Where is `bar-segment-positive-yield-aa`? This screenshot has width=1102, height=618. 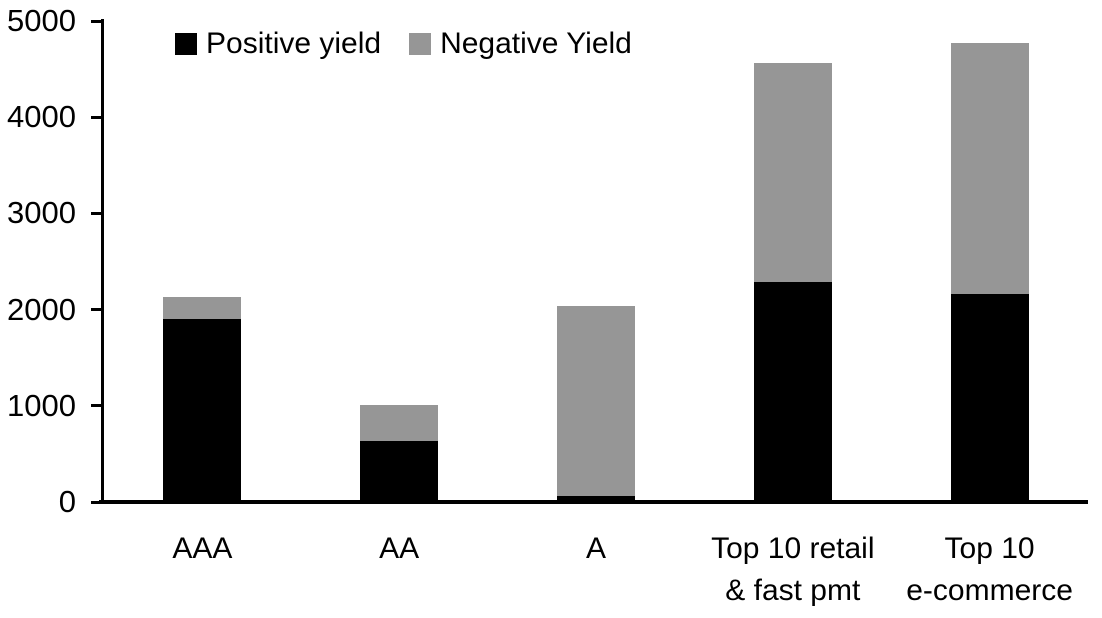
bar-segment-positive-yield-aa is located at coordinates (399, 471).